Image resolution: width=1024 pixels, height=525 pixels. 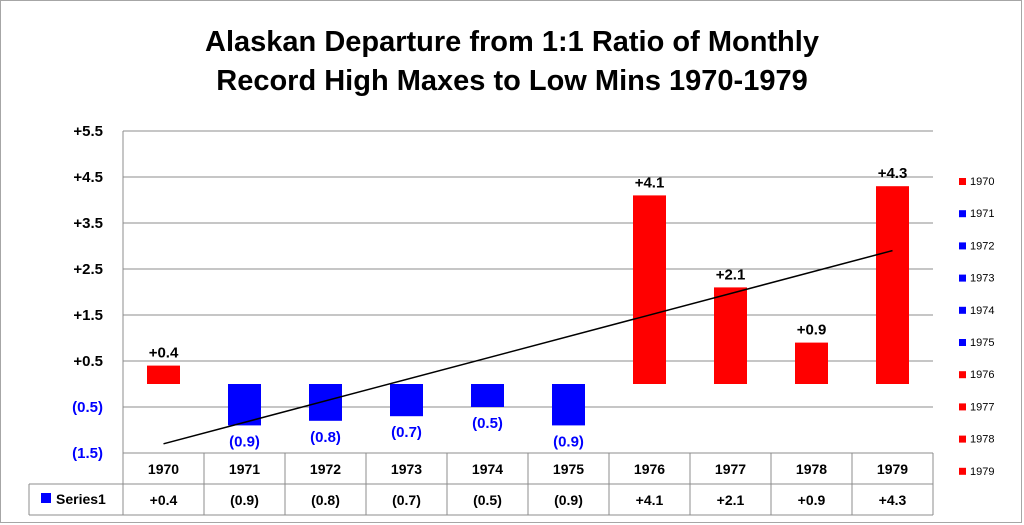 I want to click on table-value-1979: +4.3, so click(x=893, y=500).